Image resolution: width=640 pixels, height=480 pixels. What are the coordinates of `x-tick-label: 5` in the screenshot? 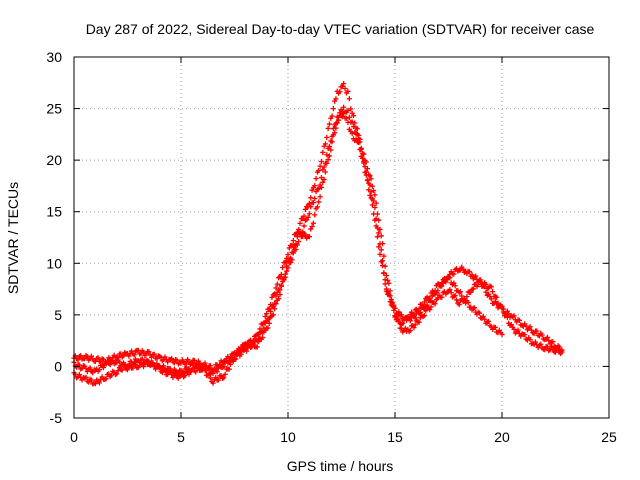 It's located at (181, 437).